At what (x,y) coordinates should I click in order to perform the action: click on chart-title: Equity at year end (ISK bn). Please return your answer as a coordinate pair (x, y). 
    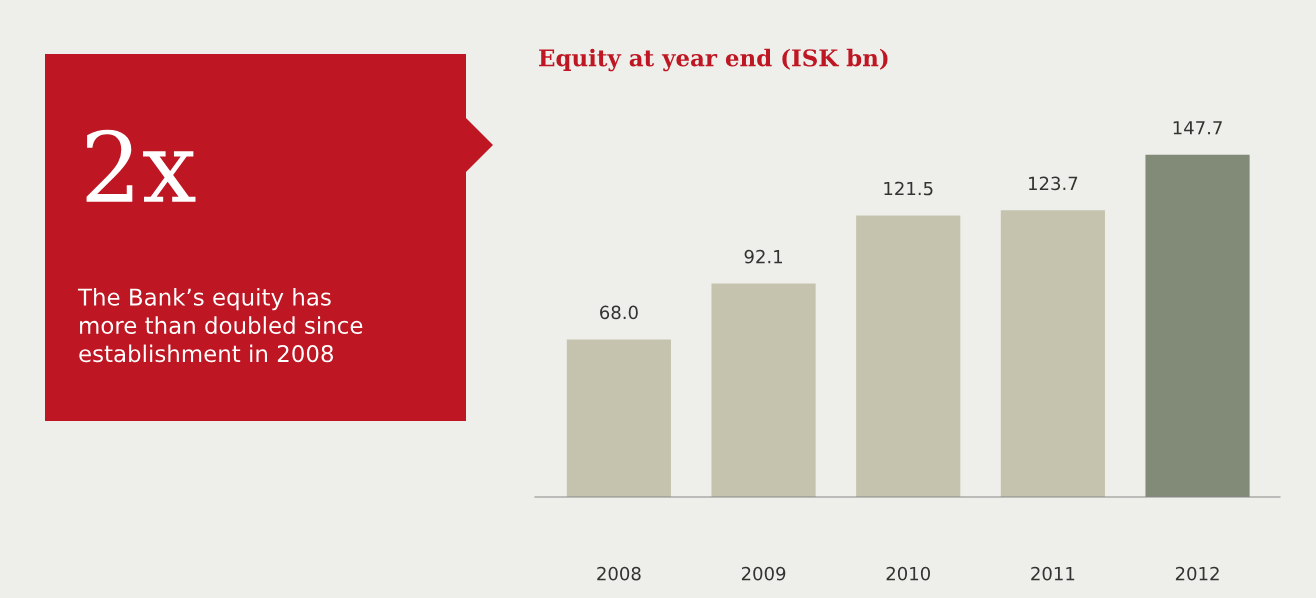
    Looking at the image, I should click on (713, 60).